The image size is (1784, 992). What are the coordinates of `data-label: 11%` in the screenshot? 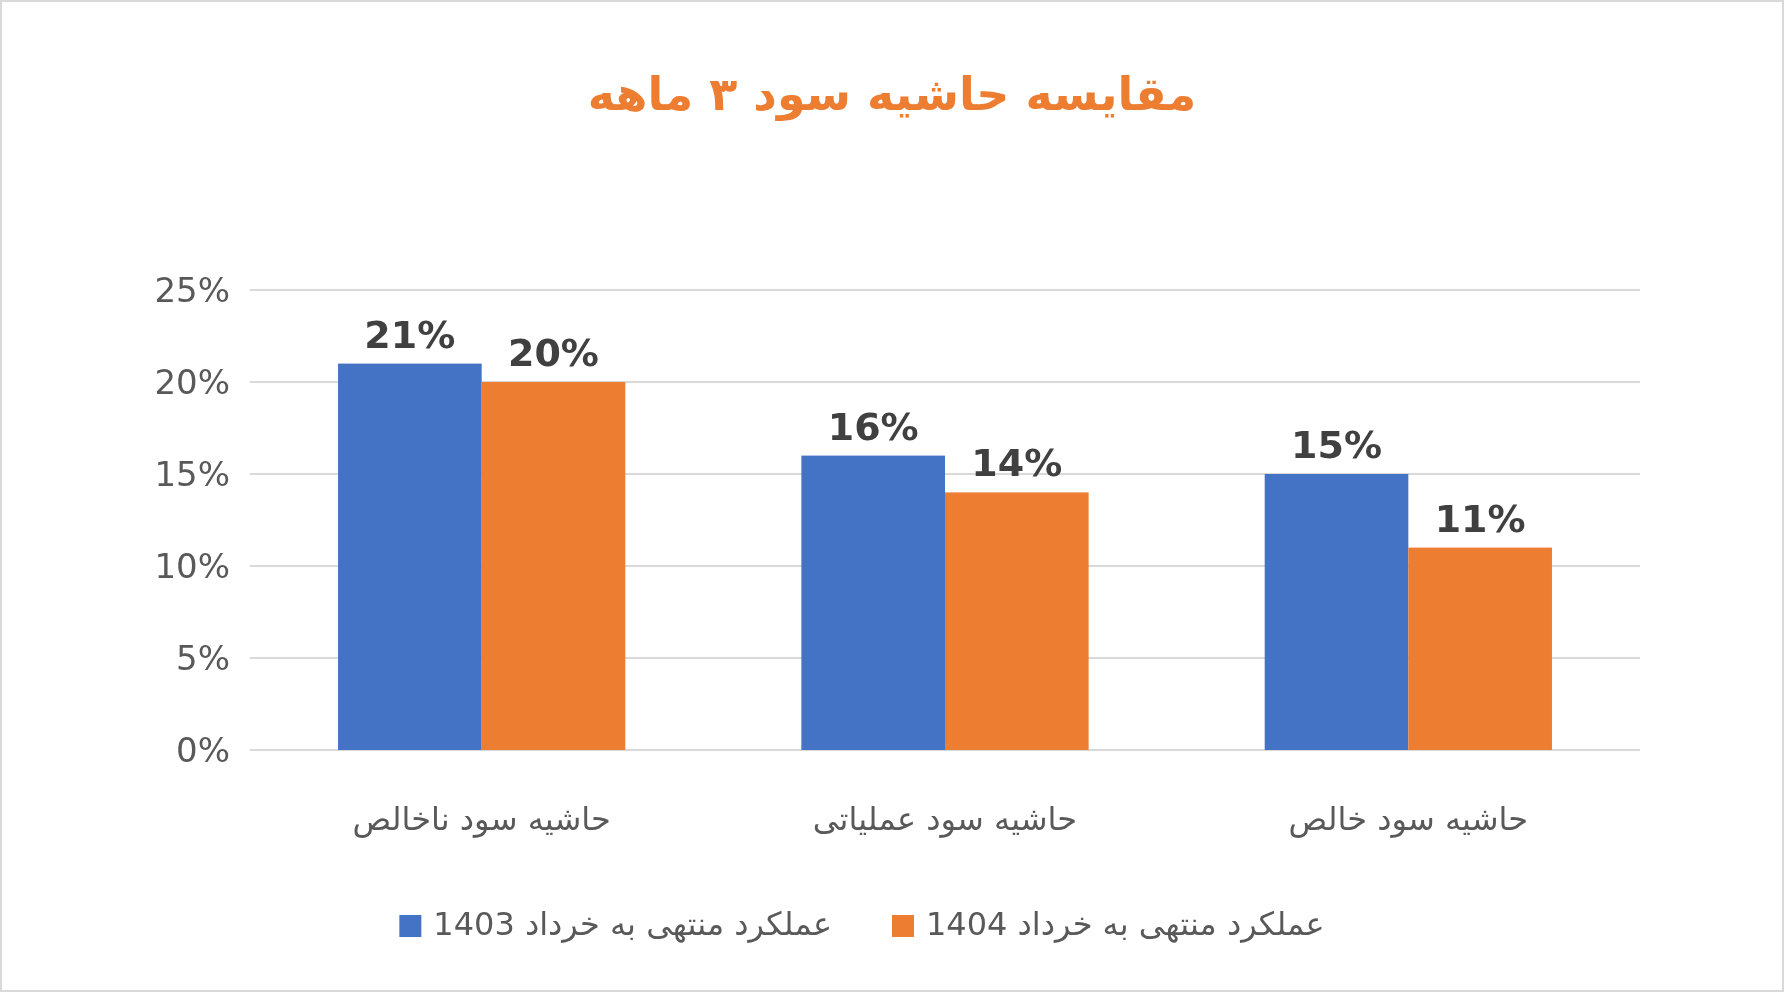 It's located at (1480, 518).